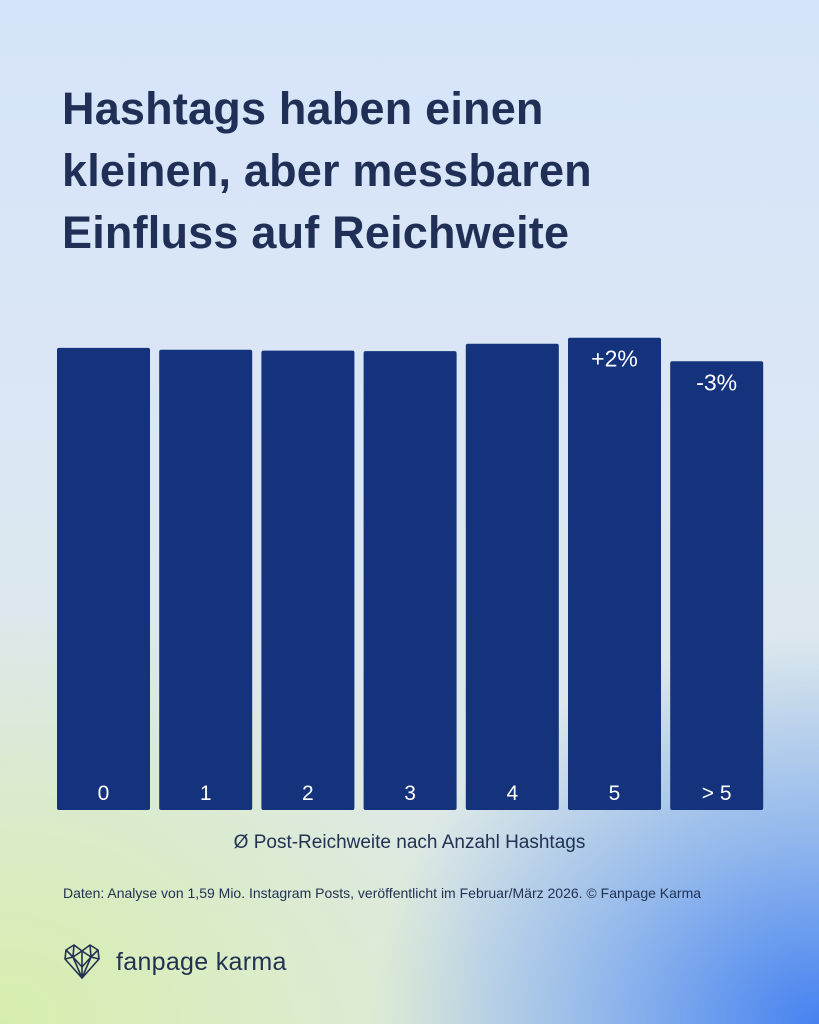 This screenshot has height=1024, width=819. What do you see at coordinates (717, 793) in the screenshot?
I see `category-label-6: > 5` at bounding box center [717, 793].